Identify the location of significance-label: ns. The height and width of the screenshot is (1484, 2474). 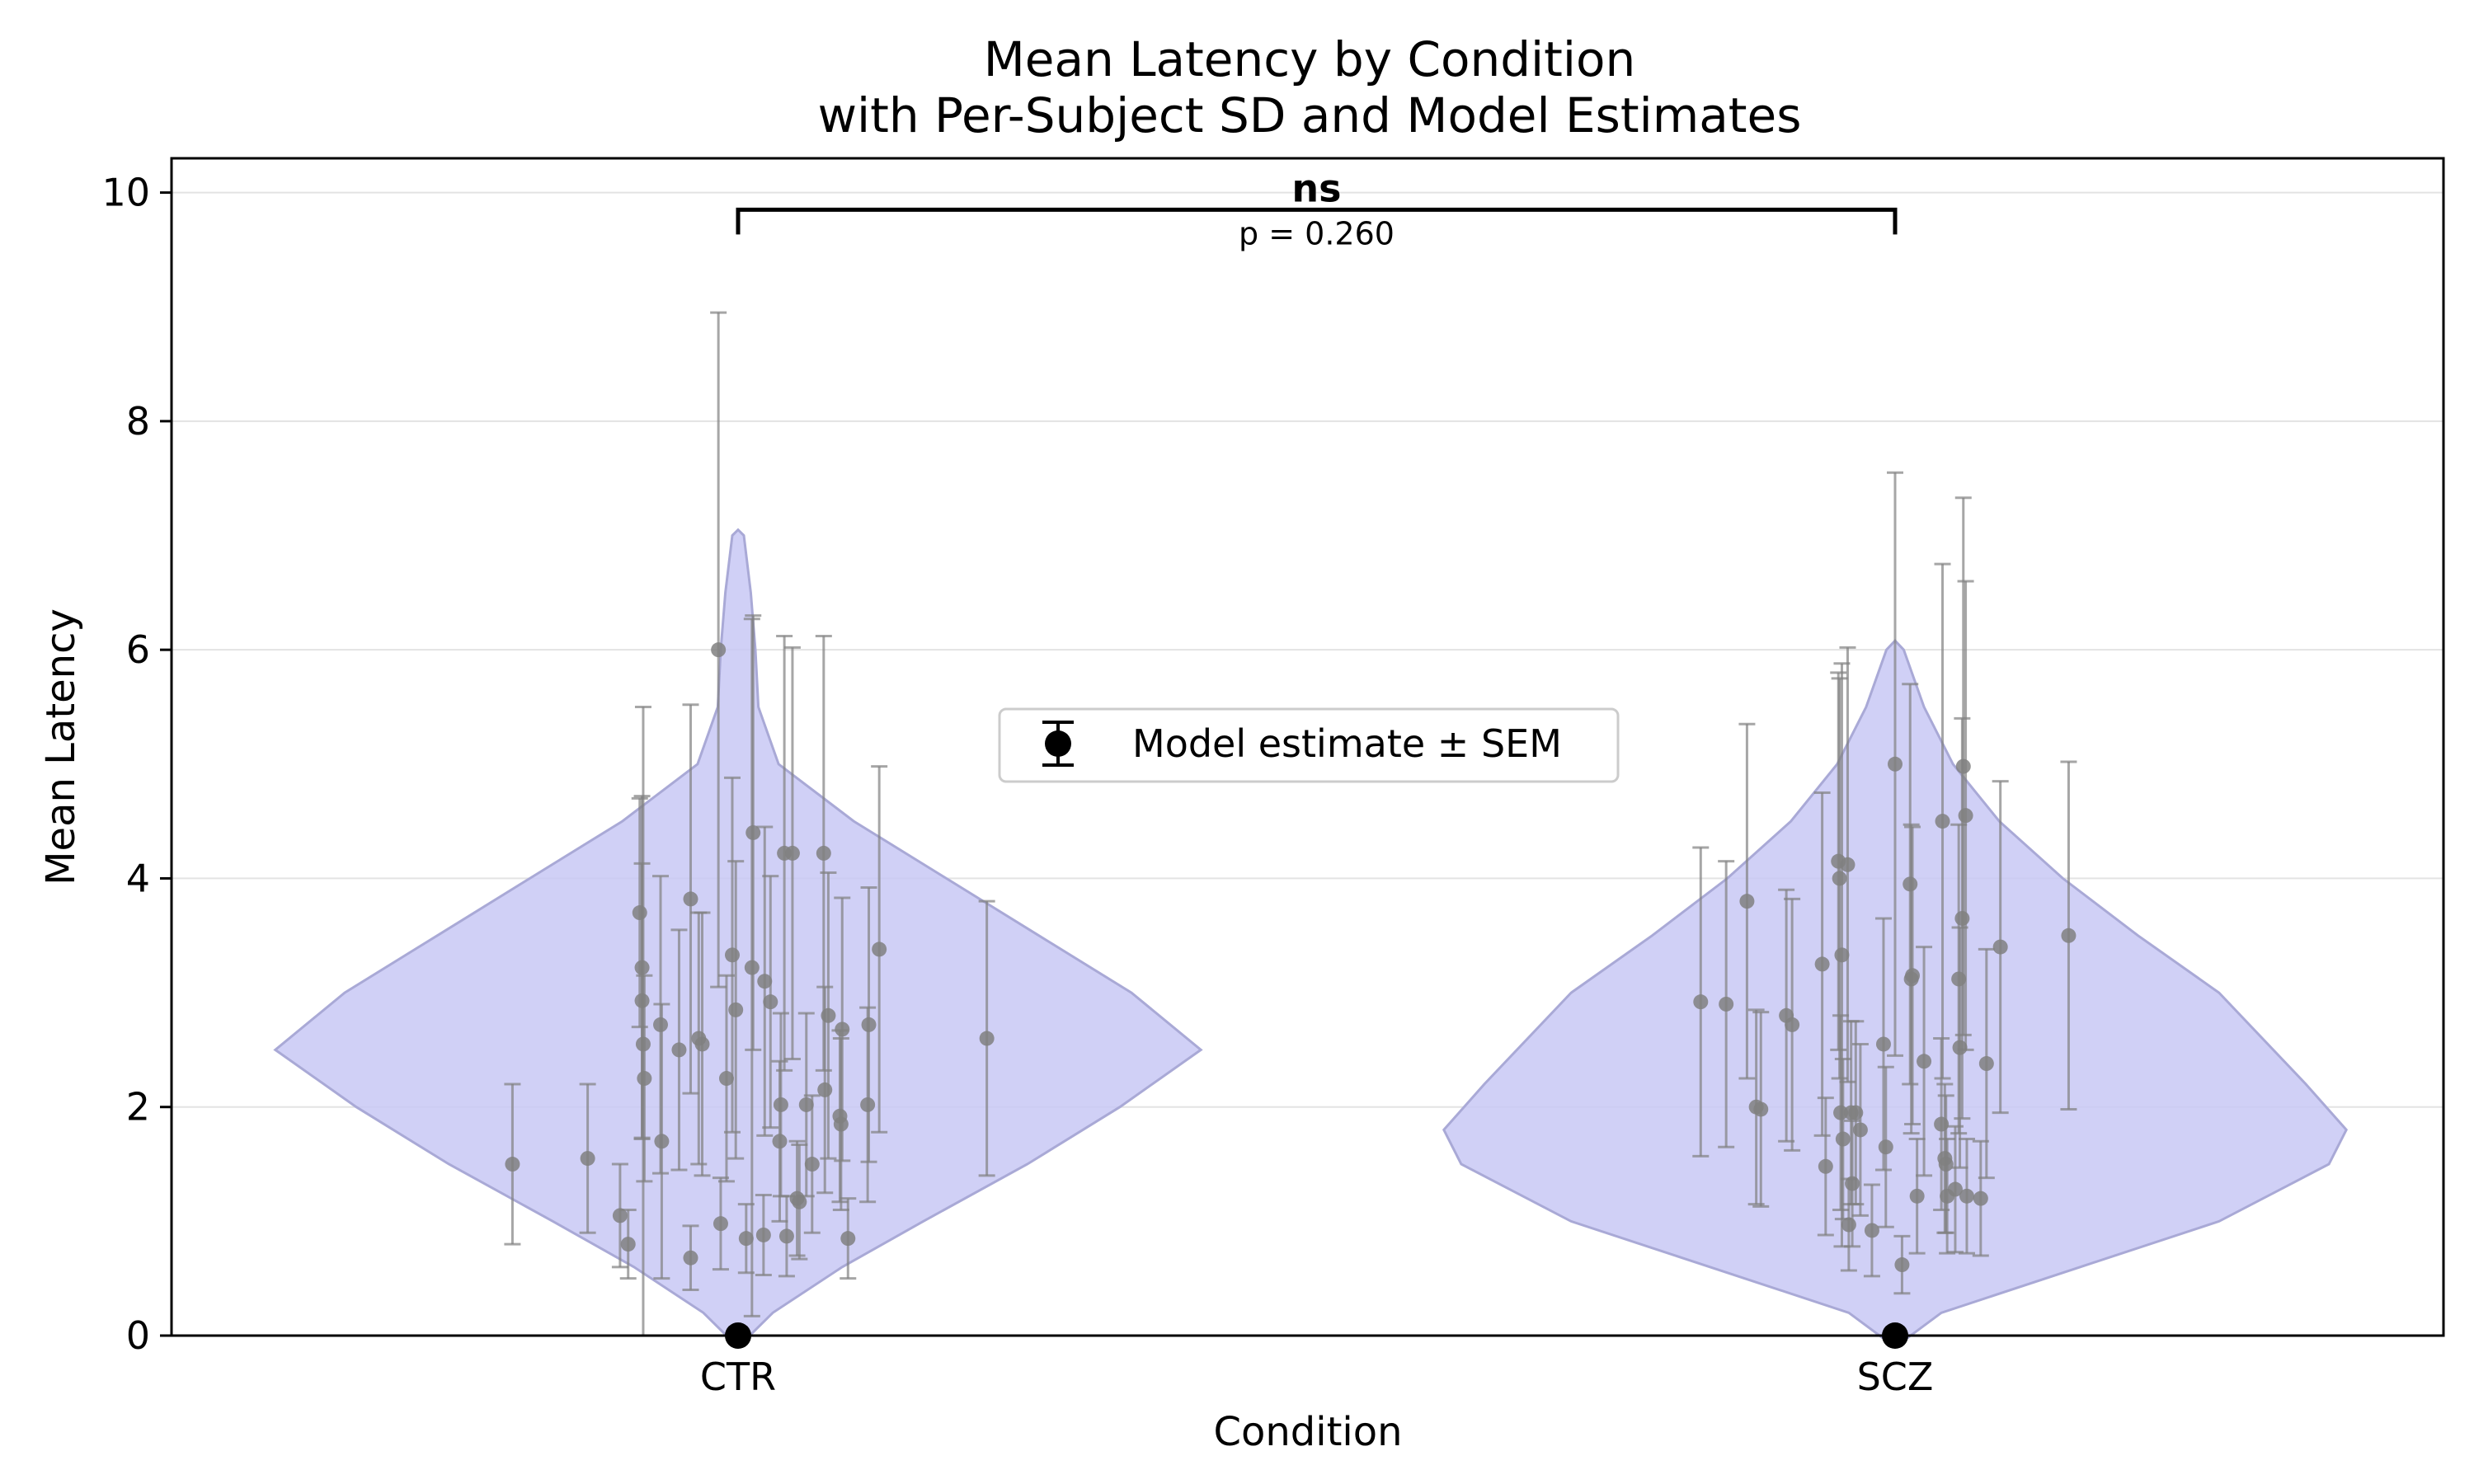
(1316, 188).